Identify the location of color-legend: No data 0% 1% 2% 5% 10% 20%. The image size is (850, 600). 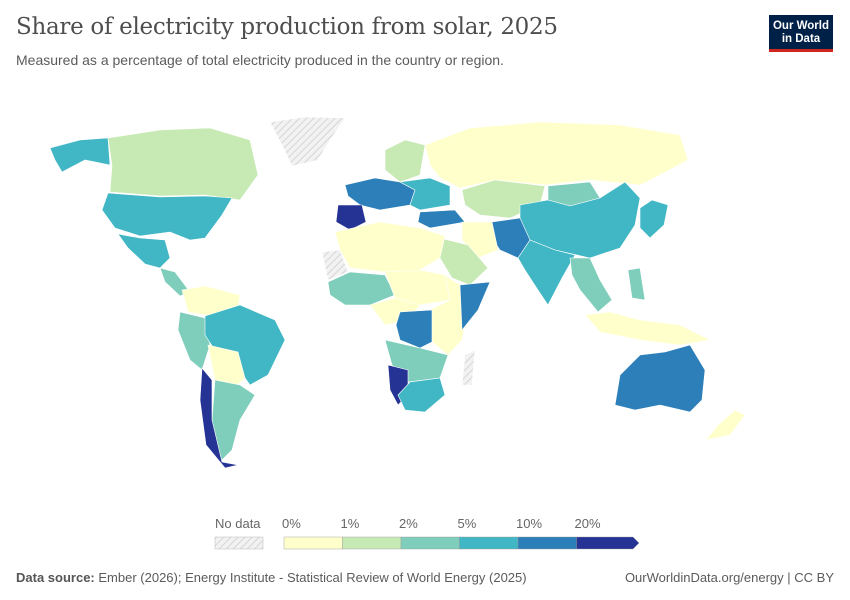
(427, 533).